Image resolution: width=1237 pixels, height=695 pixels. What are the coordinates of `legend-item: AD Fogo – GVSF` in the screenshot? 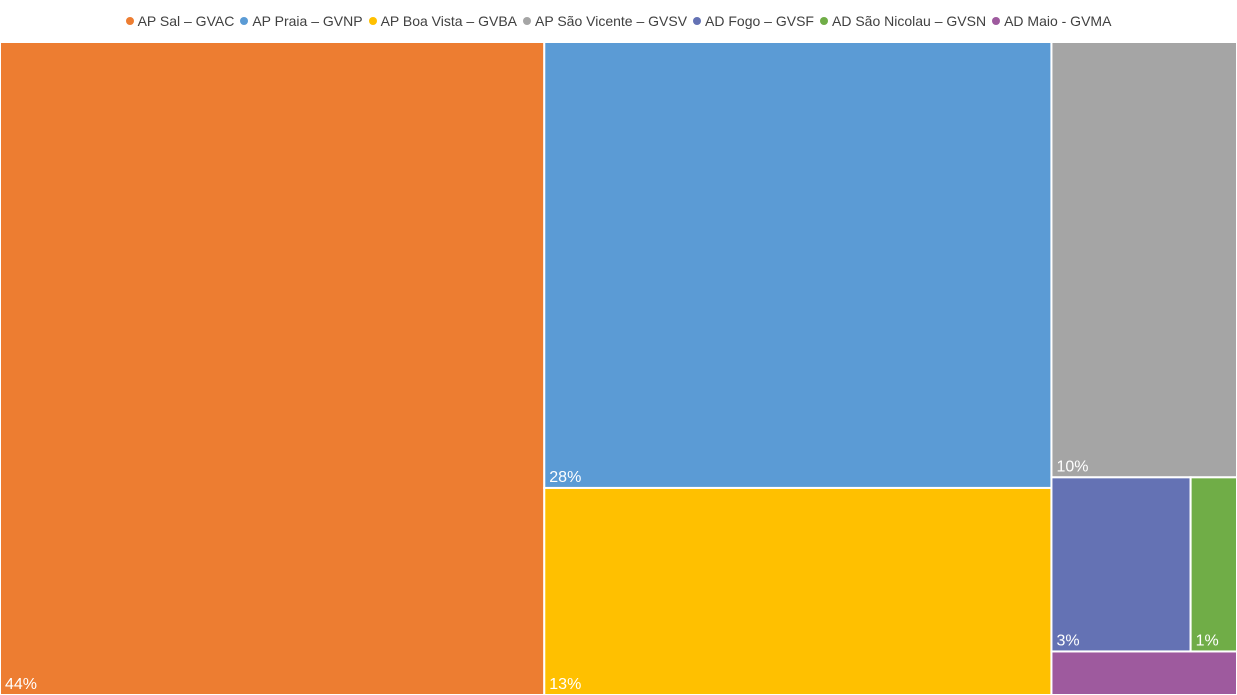 It's located at (753, 21).